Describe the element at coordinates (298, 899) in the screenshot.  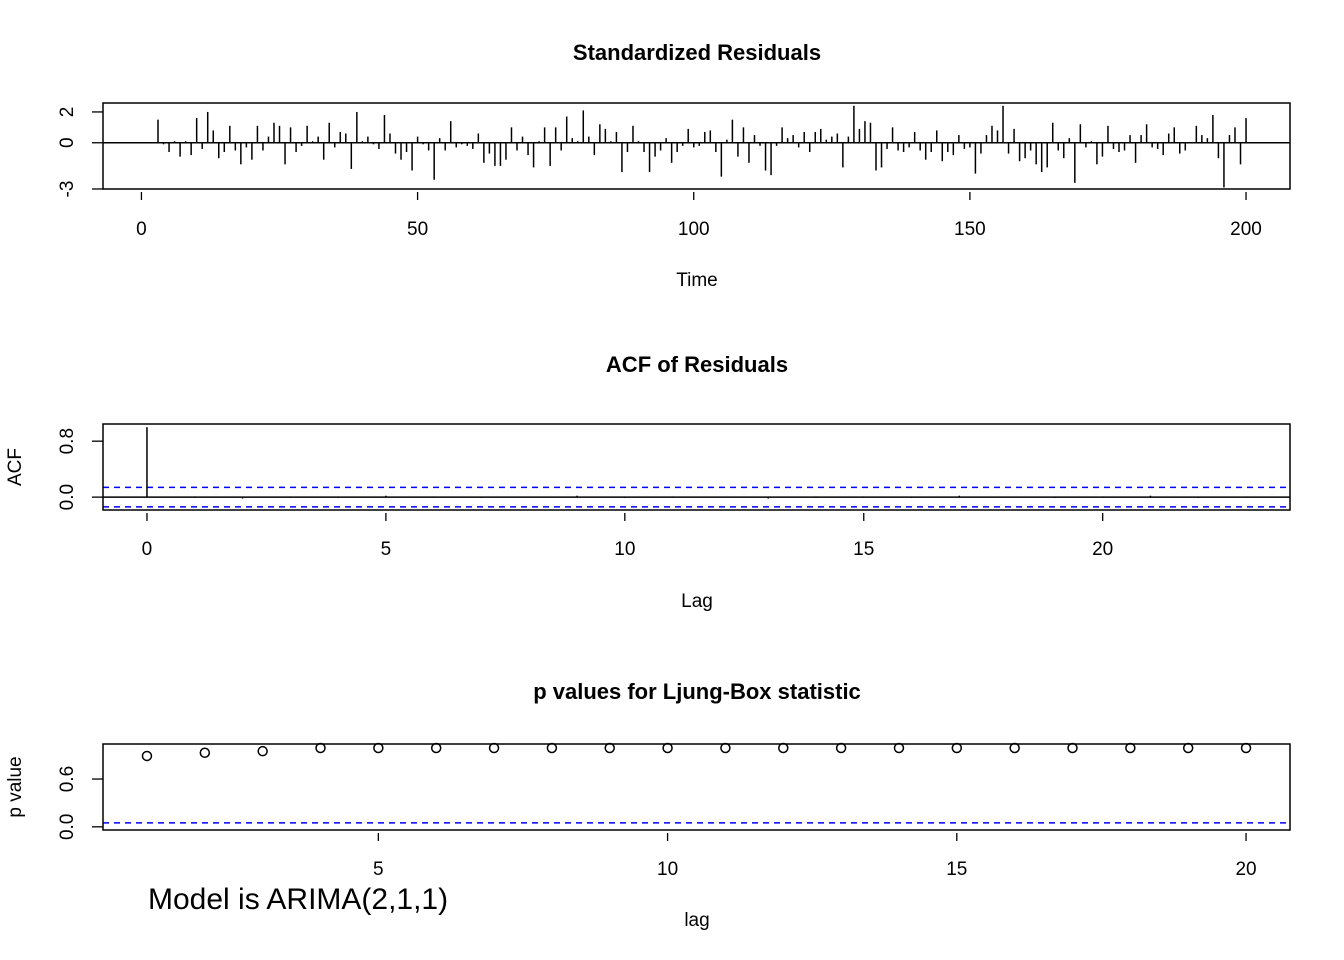
I see `annotation: Model is ARIMA(2,1,1)` at that location.